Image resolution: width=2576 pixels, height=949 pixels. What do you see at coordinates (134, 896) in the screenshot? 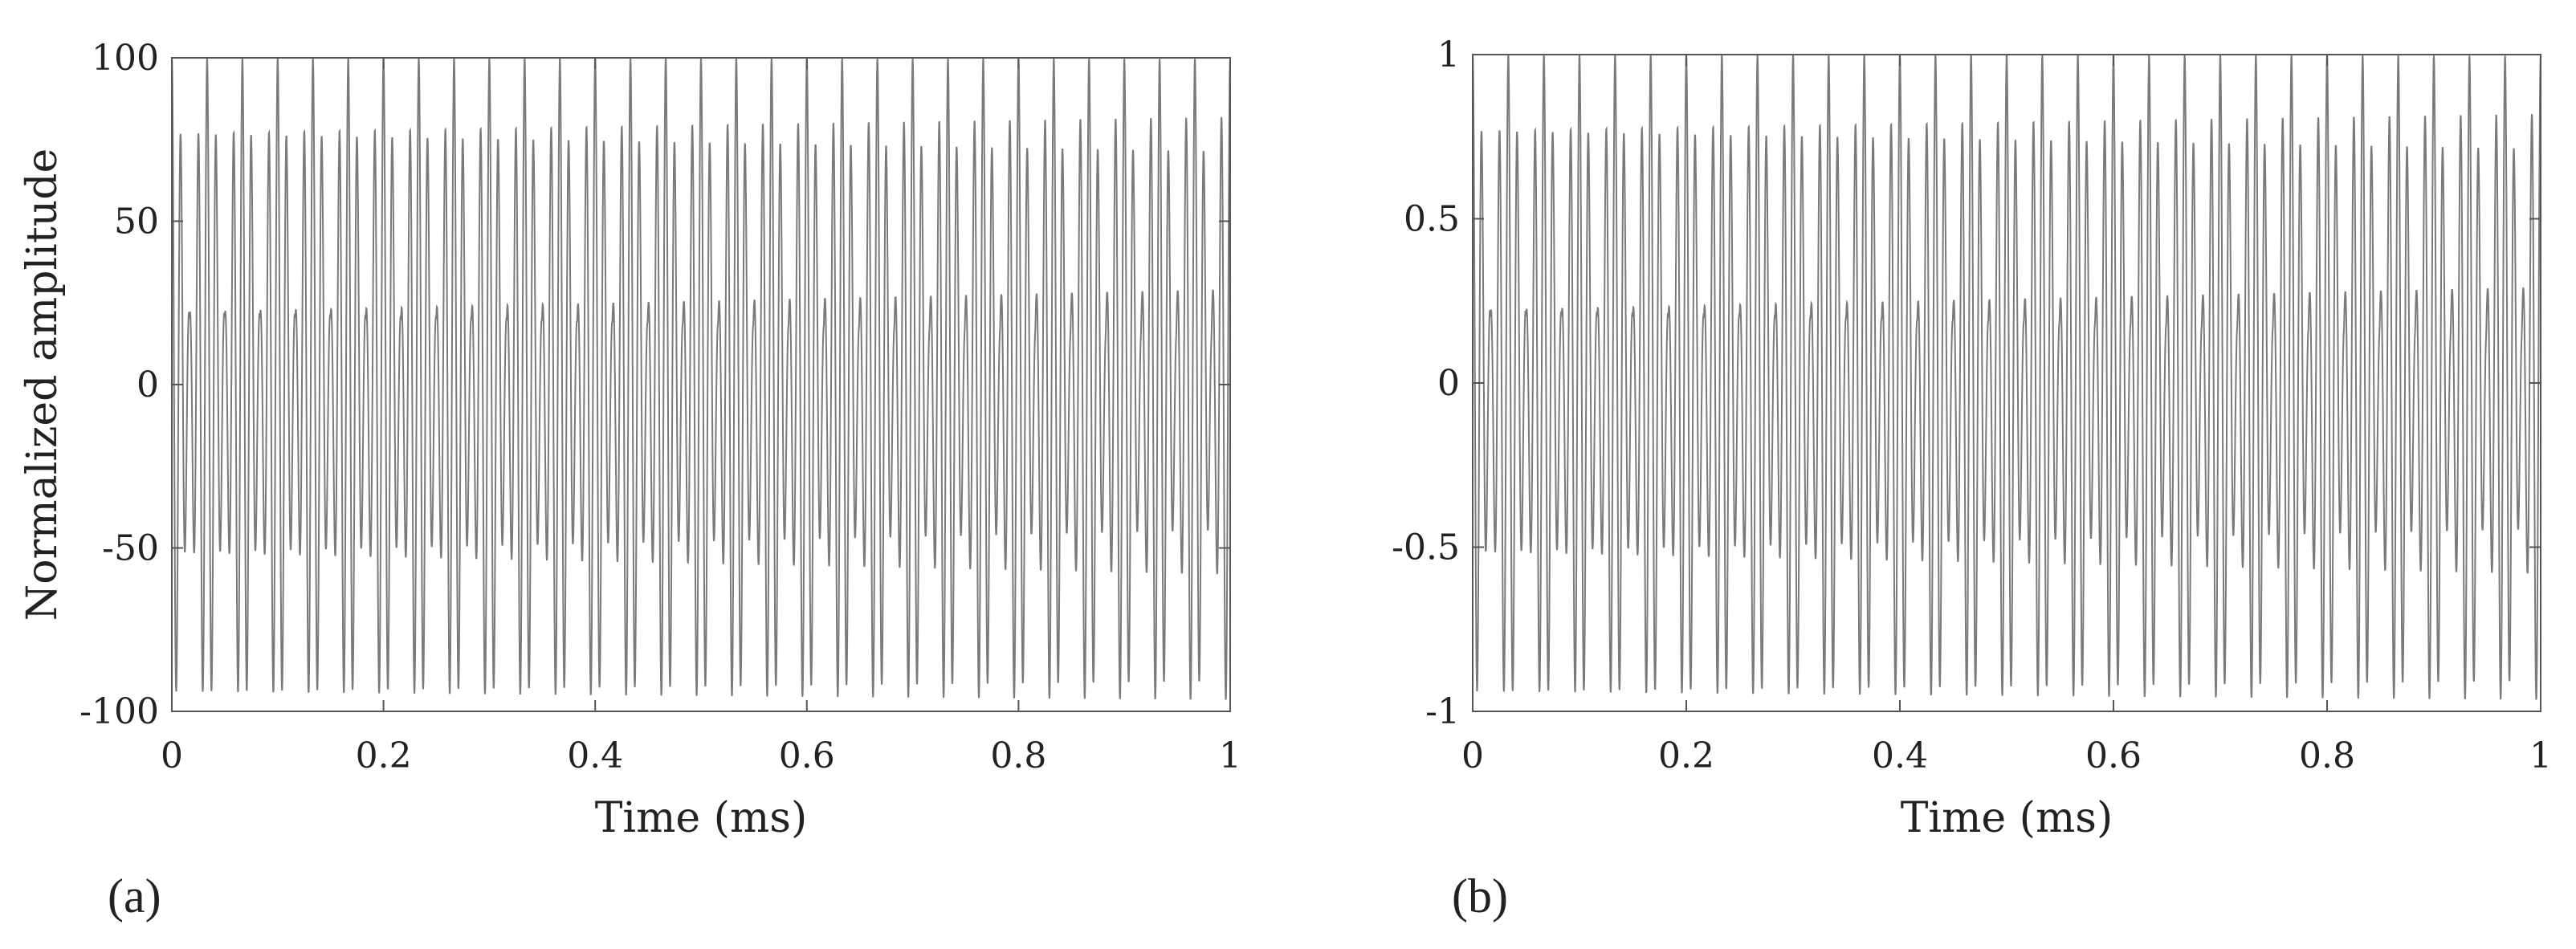
I see `panel-label: (a)` at bounding box center [134, 896].